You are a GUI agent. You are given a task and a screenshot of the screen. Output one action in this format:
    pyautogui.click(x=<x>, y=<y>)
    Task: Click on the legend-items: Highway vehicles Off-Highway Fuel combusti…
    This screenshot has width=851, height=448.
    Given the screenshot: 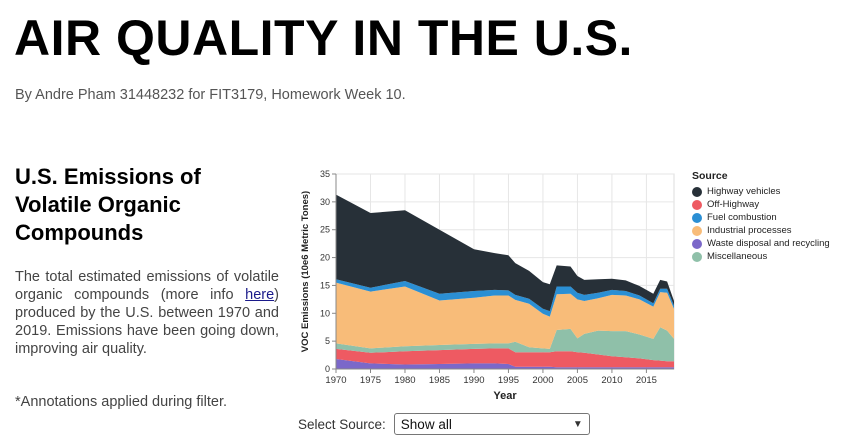 What is the action you would take?
    pyautogui.click(x=761, y=224)
    